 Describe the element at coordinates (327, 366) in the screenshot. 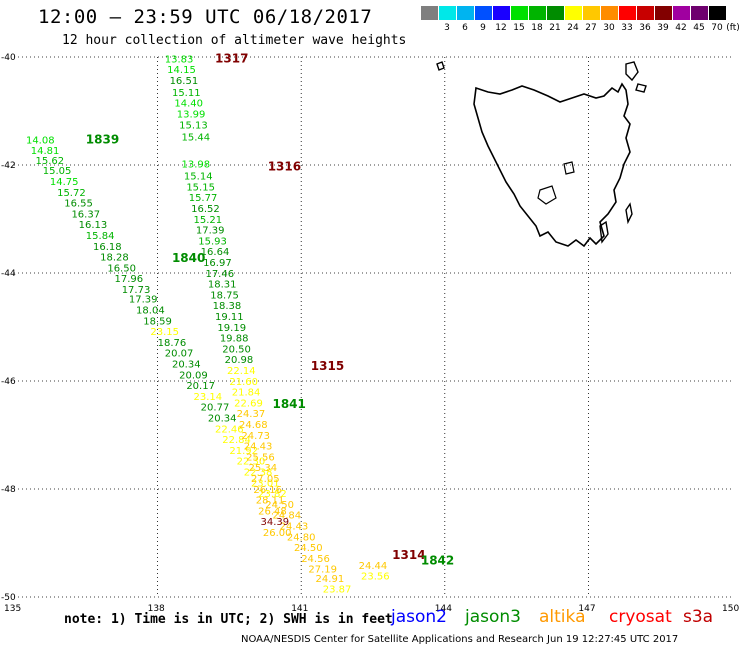

I see `pass-number-label: 1315` at that location.